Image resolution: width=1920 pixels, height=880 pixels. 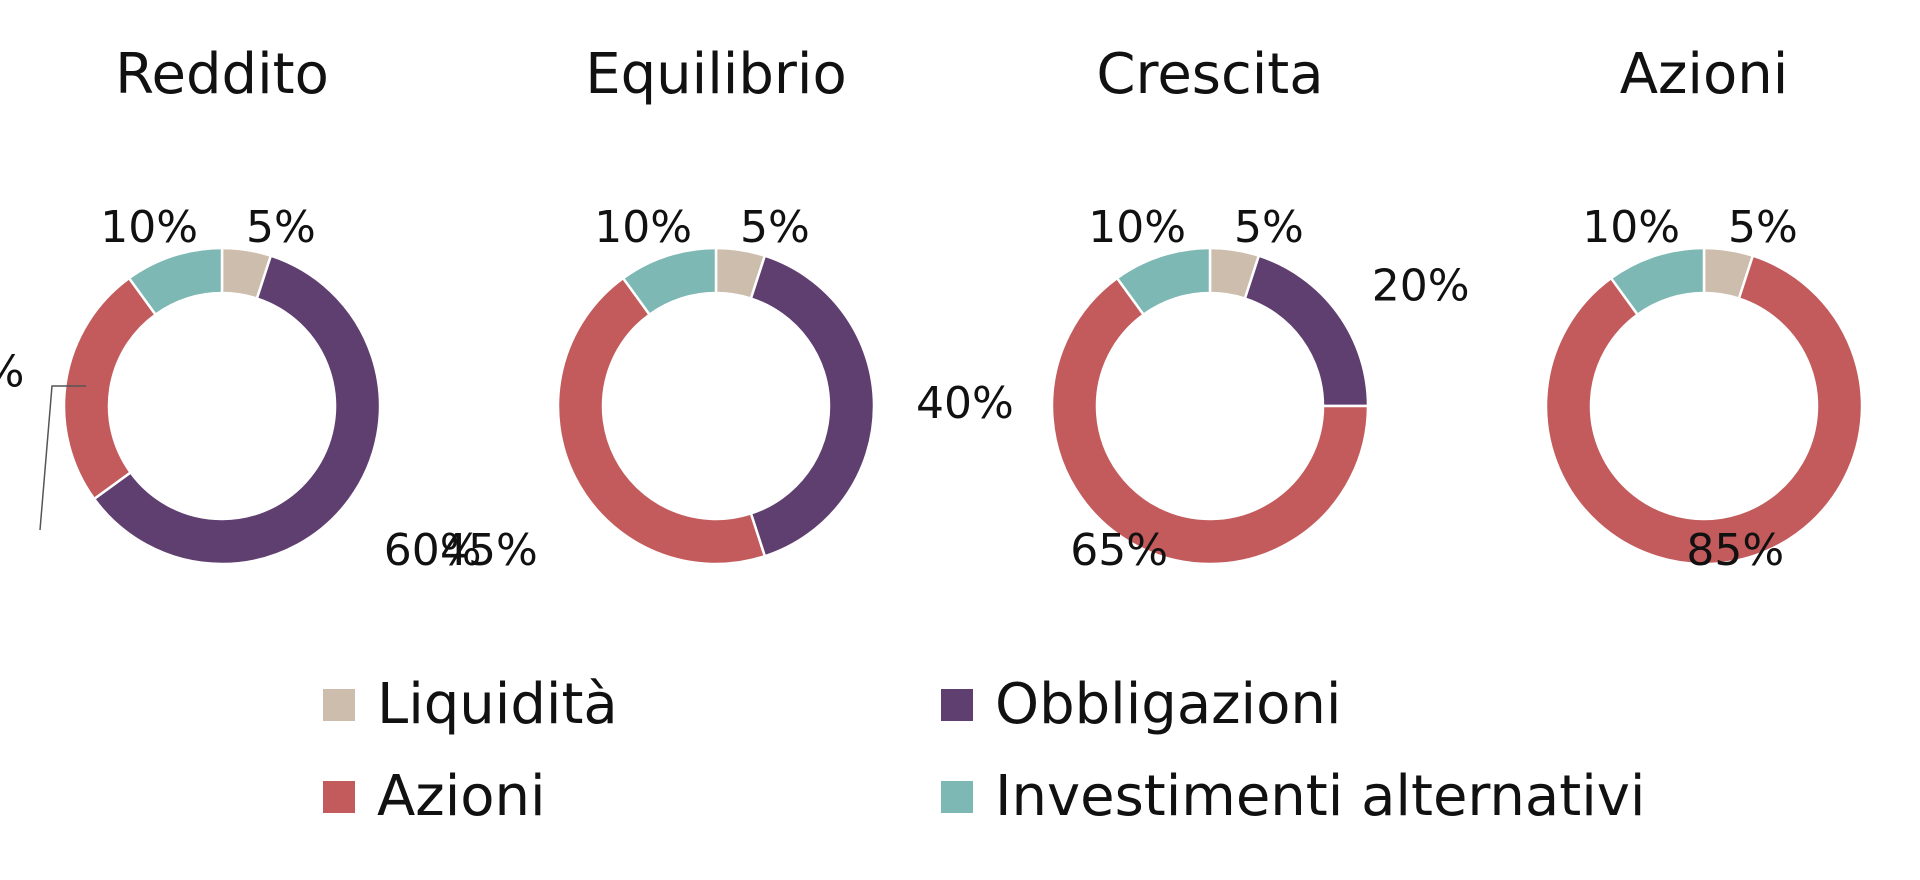 What do you see at coordinates (339, 796) in the screenshot?
I see `legend-swatch-azioni` at bounding box center [339, 796].